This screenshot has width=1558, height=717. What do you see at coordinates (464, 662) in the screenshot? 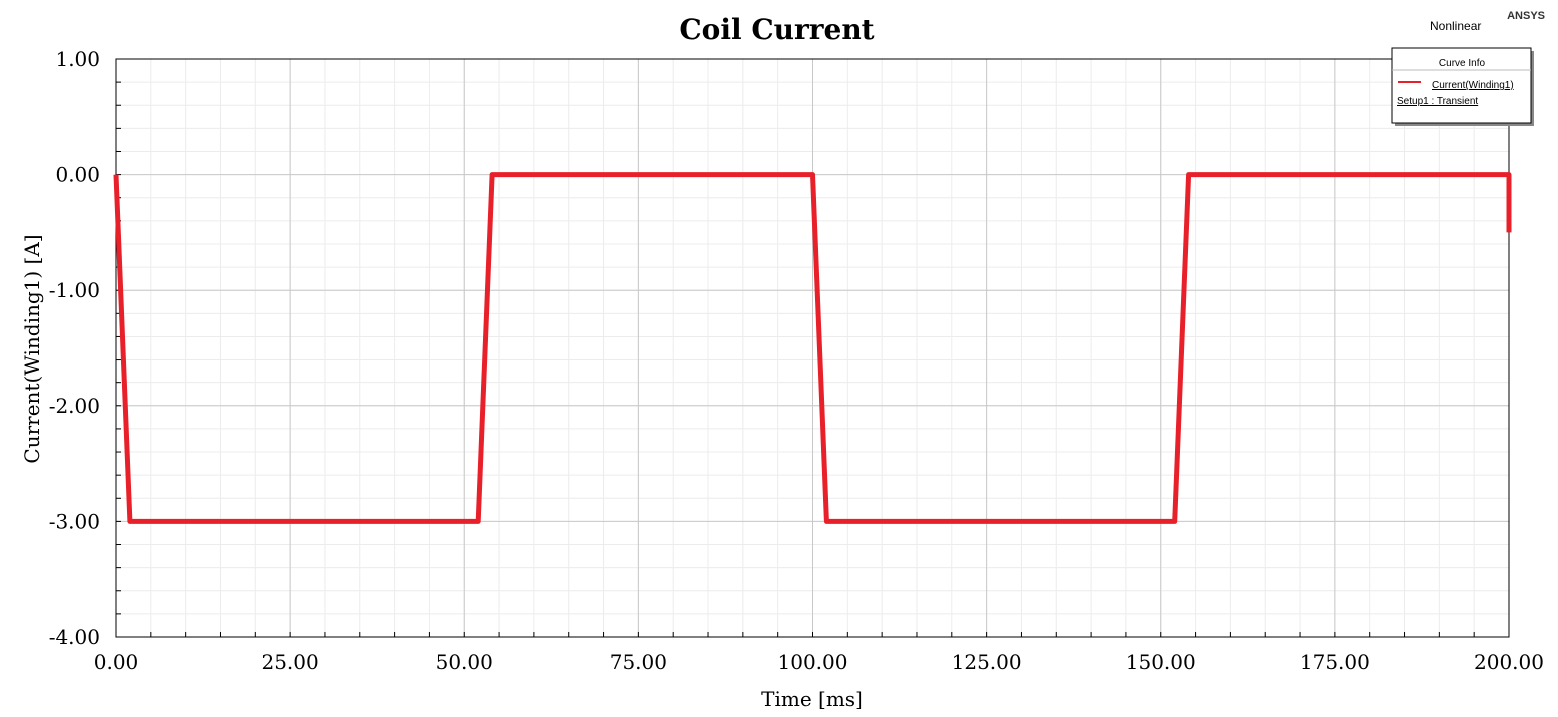
I see `x-tick-label: 50.00` at bounding box center [464, 662].